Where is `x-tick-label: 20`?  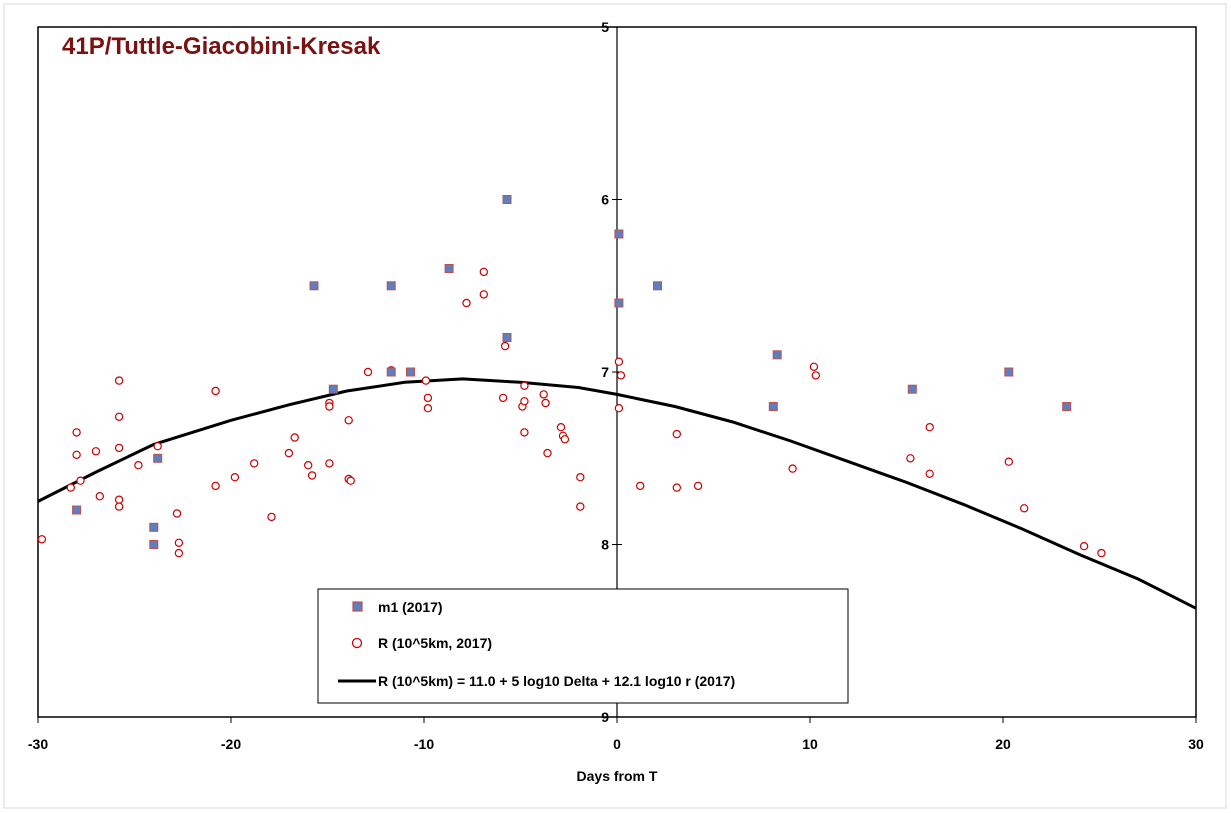
x-tick-label: 20 is located at coordinates (1003, 744).